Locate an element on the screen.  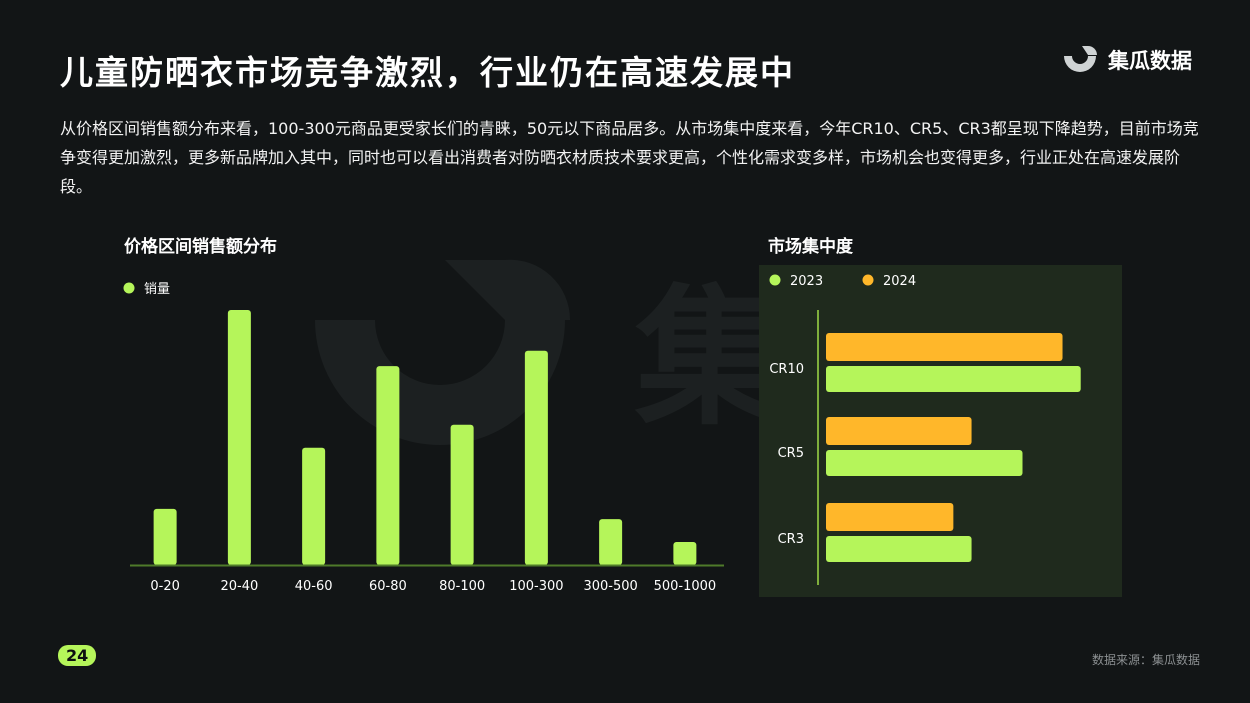
x-tick-label-100-300: 100-300 is located at coordinates (536, 586).